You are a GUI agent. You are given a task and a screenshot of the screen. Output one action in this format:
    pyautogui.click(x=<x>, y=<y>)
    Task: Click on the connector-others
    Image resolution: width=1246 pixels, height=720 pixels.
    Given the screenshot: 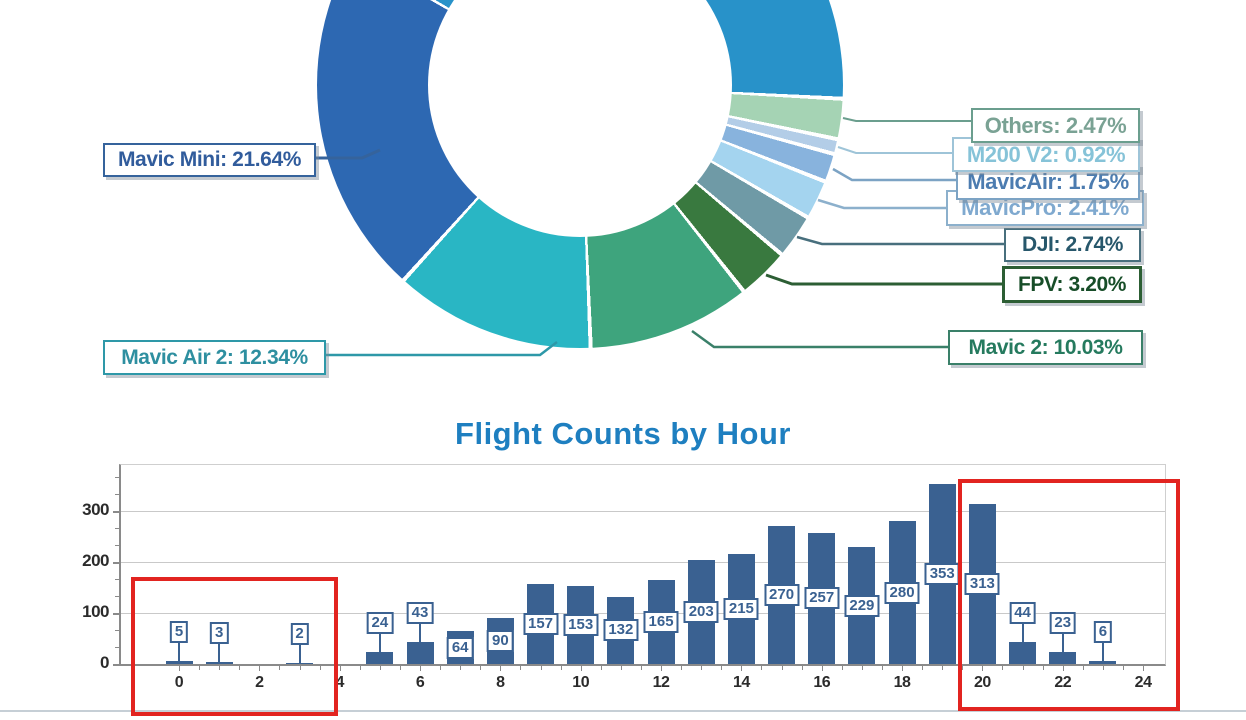 What is the action you would take?
    pyautogui.click(x=906, y=119)
    